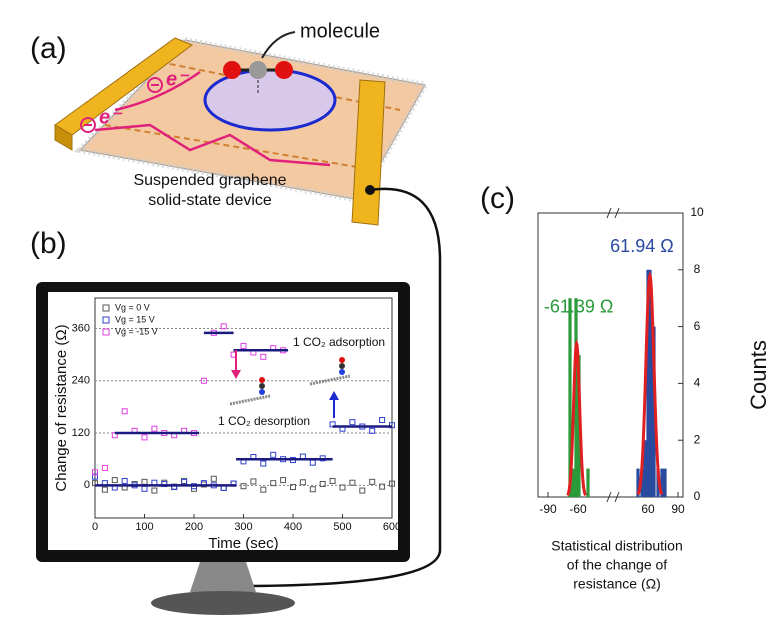 This screenshot has height=624, width=781. Describe the element at coordinates (697, 326) in the screenshot. I see `y-tick-label: 6` at that location.